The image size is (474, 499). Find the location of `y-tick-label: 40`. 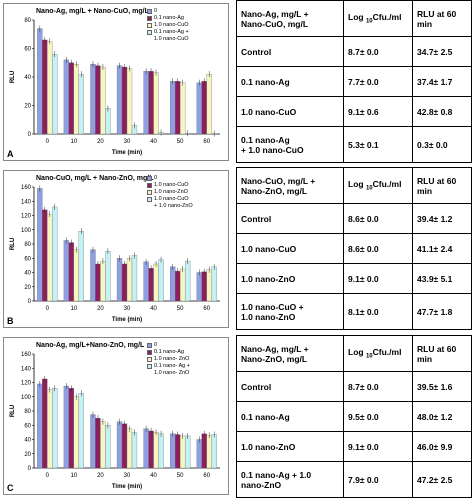

y-tick-label: 40 is located at coordinates (27, 78).